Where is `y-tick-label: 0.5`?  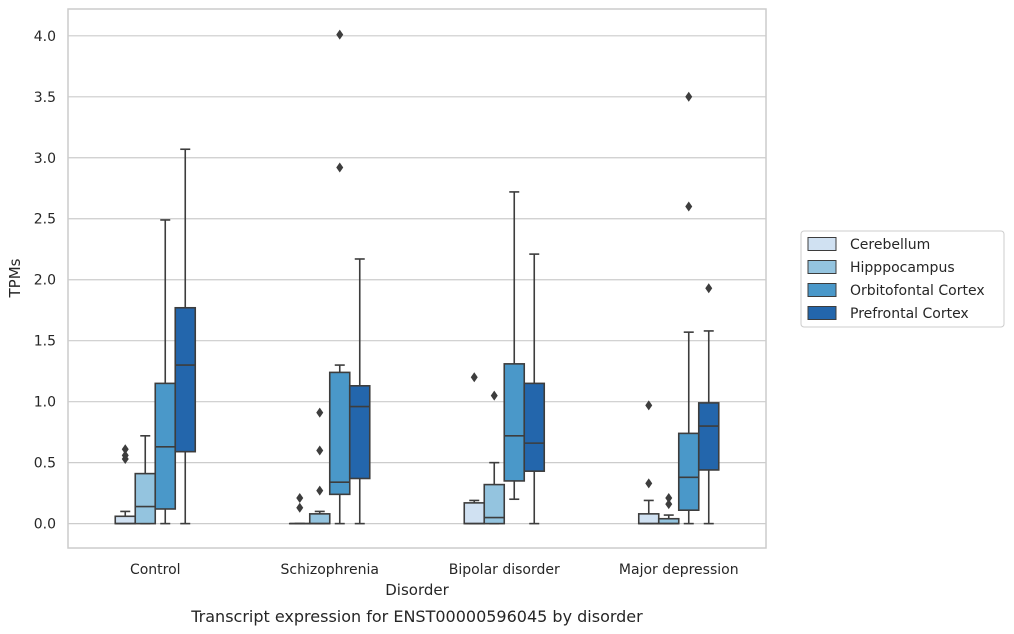 y-tick-label: 0.5 is located at coordinates (45, 464).